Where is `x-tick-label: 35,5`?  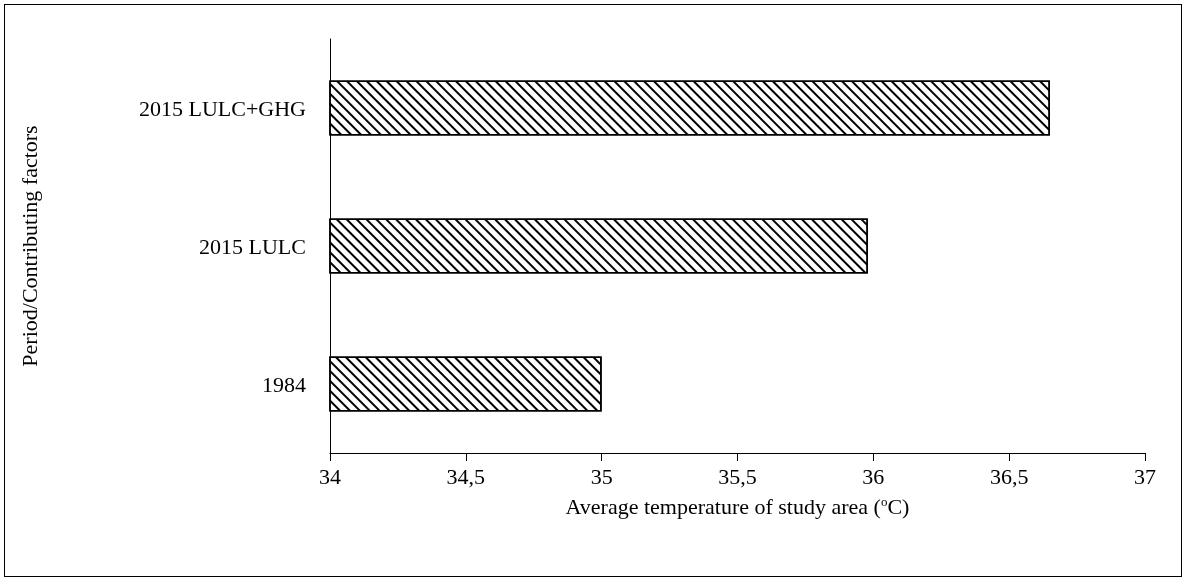
x-tick-label: 35,5 is located at coordinates (737, 476).